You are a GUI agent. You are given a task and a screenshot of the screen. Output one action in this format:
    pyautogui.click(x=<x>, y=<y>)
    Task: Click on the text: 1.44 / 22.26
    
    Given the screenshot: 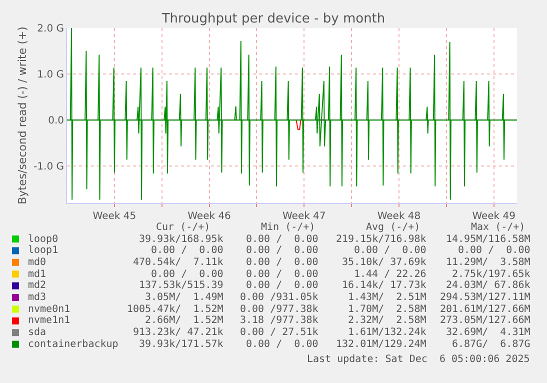 What is the action you would take?
    pyautogui.click(x=390, y=274)
    